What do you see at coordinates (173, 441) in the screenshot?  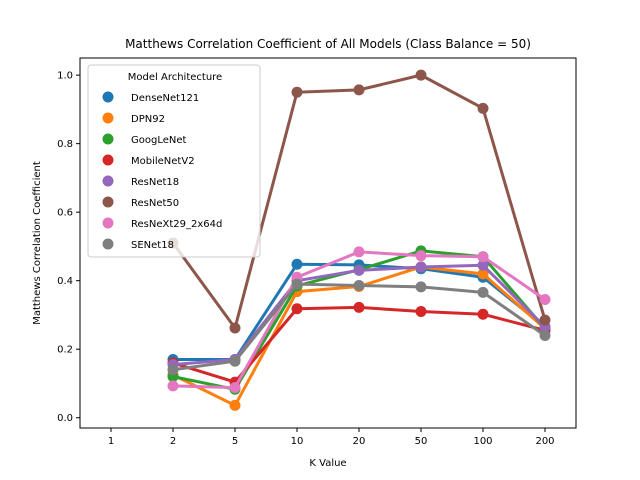 I see `x-tick-label: 2` at bounding box center [173, 441].